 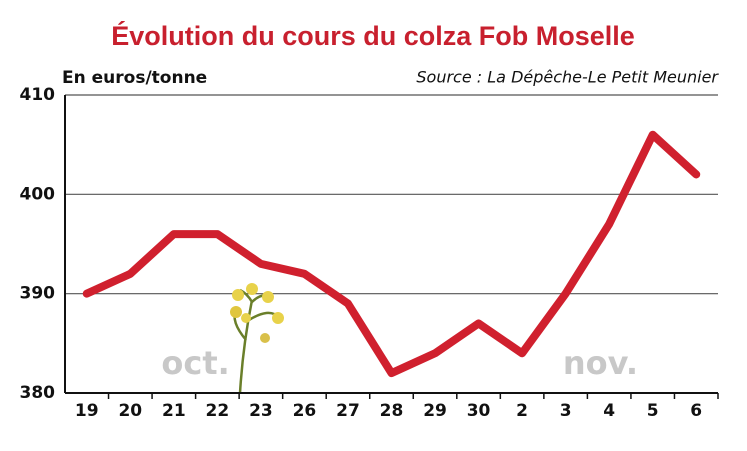 What do you see at coordinates (600, 363) in the screenshot?
I see `annotation: nov.` at bounding box center [600, 363].